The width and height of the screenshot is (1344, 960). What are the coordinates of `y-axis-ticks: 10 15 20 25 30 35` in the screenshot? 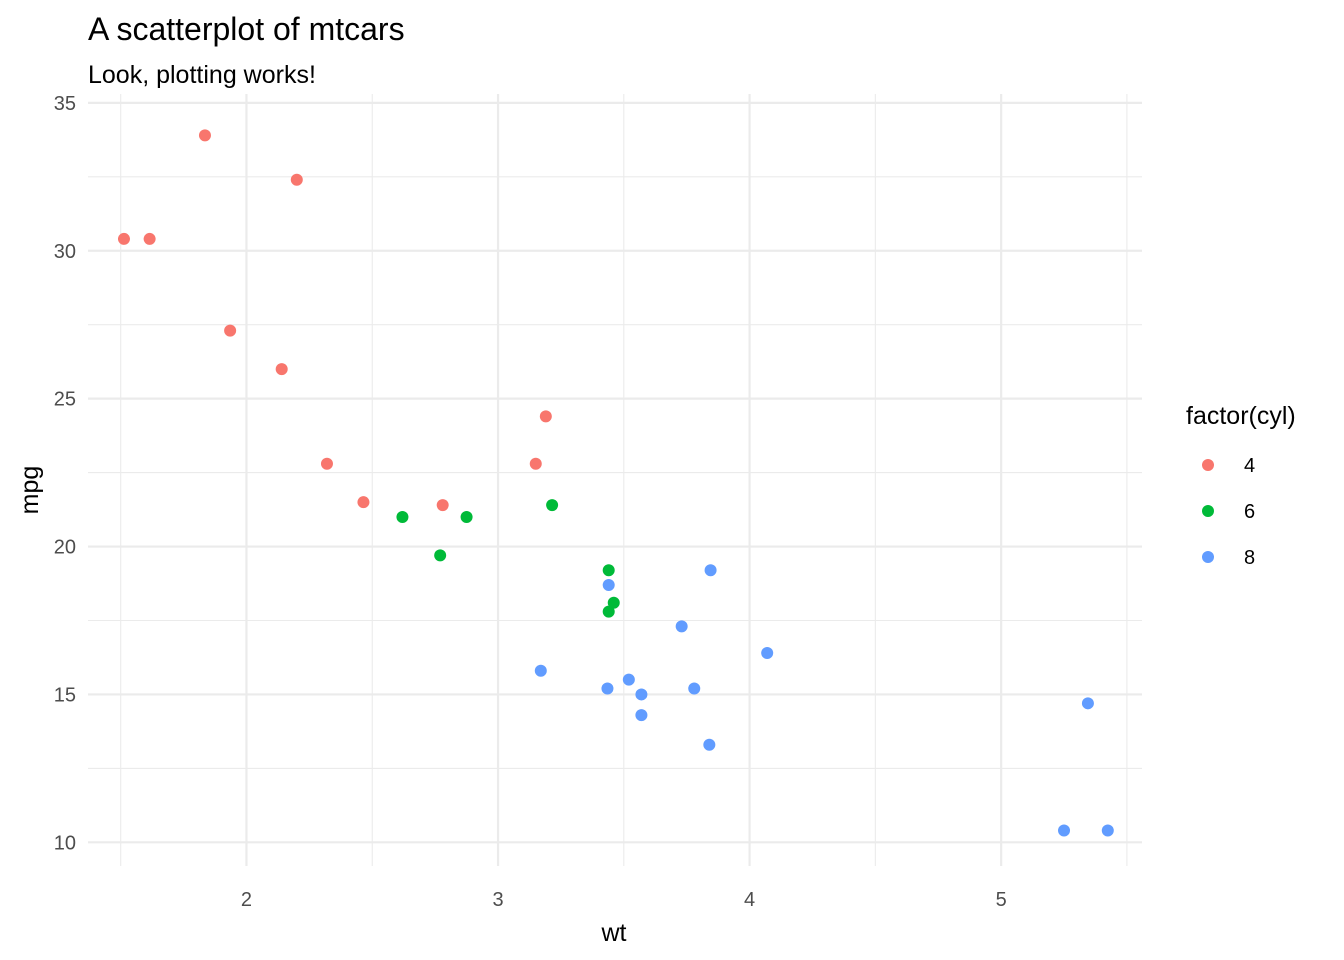 It's located at (65, 473).